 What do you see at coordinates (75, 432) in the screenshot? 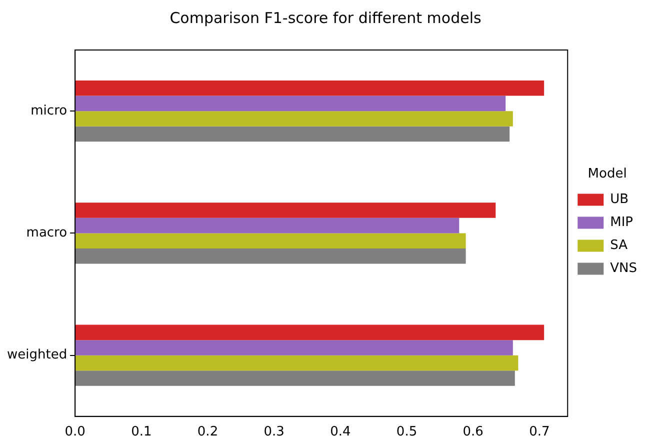
I see `x-tick-label: 0.0` at bounding box center [75, 432].